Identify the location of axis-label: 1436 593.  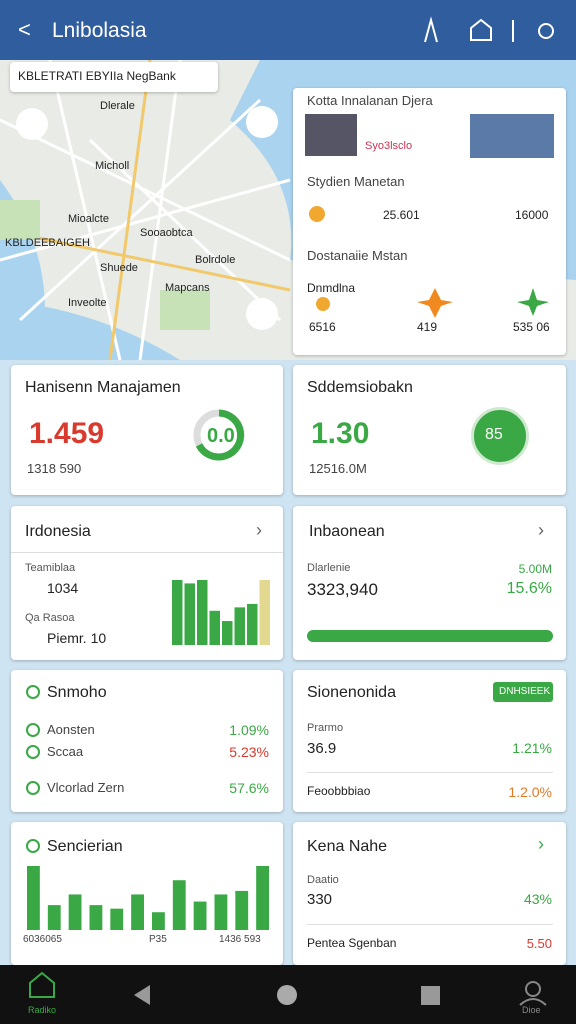
(240, 939).